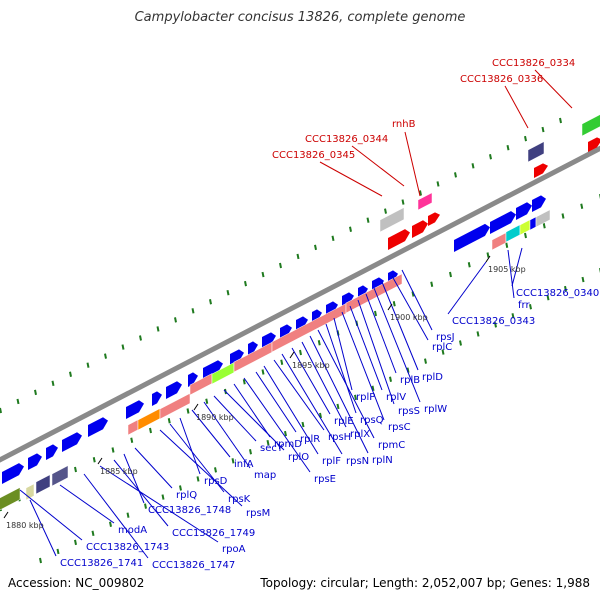  What do you see at coordinates (331, 461) in the screenshot?
I see `bottom-gene-label: rplF` at bounding box center [331, 461].